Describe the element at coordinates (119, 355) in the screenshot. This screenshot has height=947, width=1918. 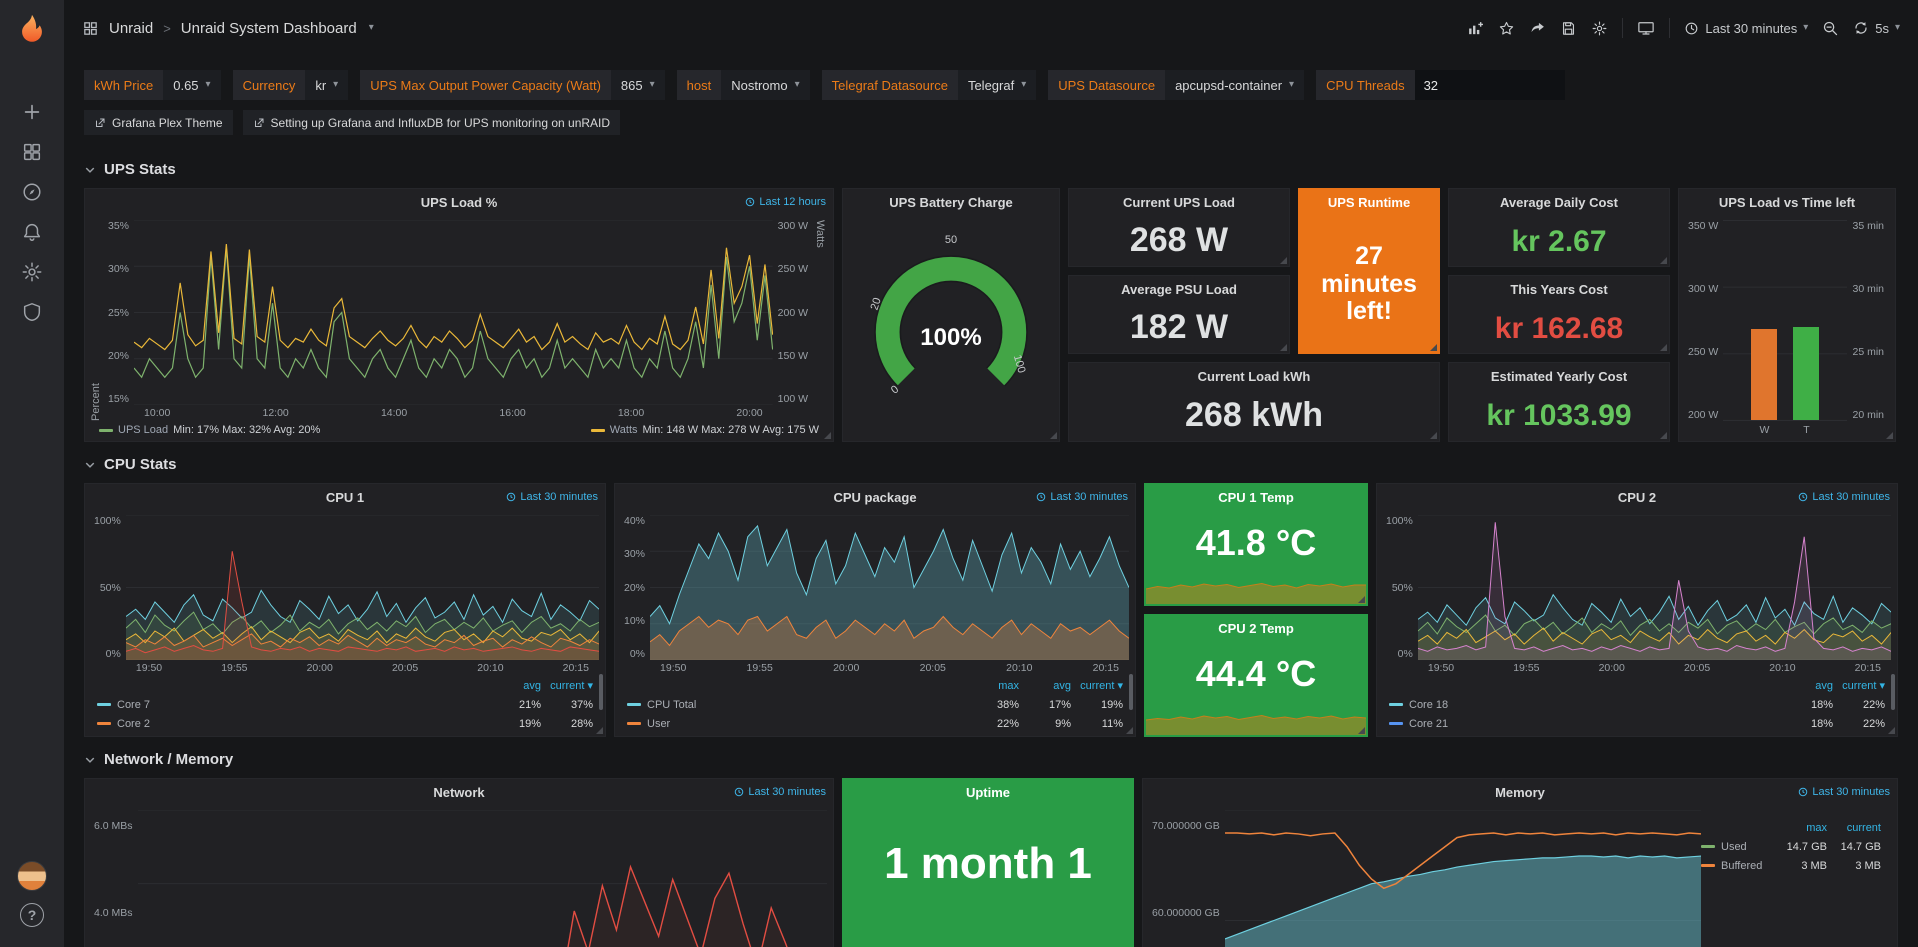
I see `axis-tick: 20%` at that location.